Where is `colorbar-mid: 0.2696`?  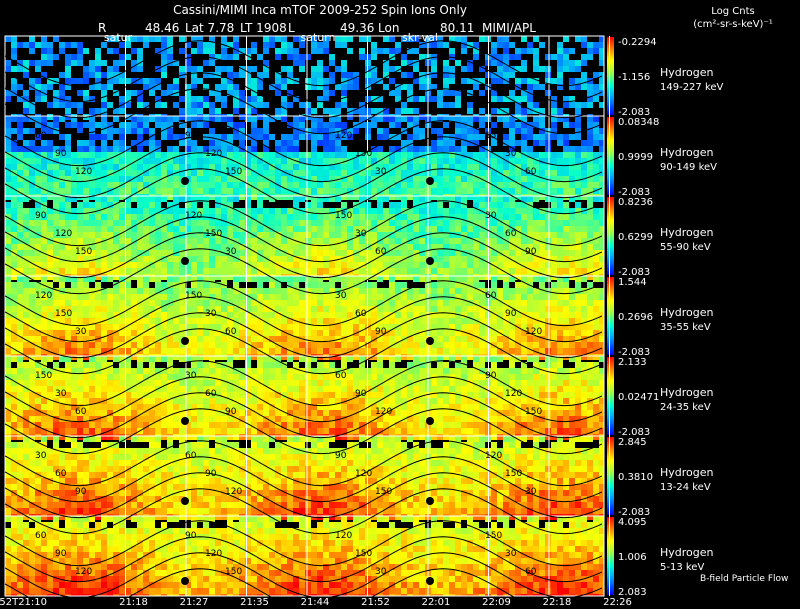 colorbar-mid: 0.2696 is located at coordinates (635, 317).